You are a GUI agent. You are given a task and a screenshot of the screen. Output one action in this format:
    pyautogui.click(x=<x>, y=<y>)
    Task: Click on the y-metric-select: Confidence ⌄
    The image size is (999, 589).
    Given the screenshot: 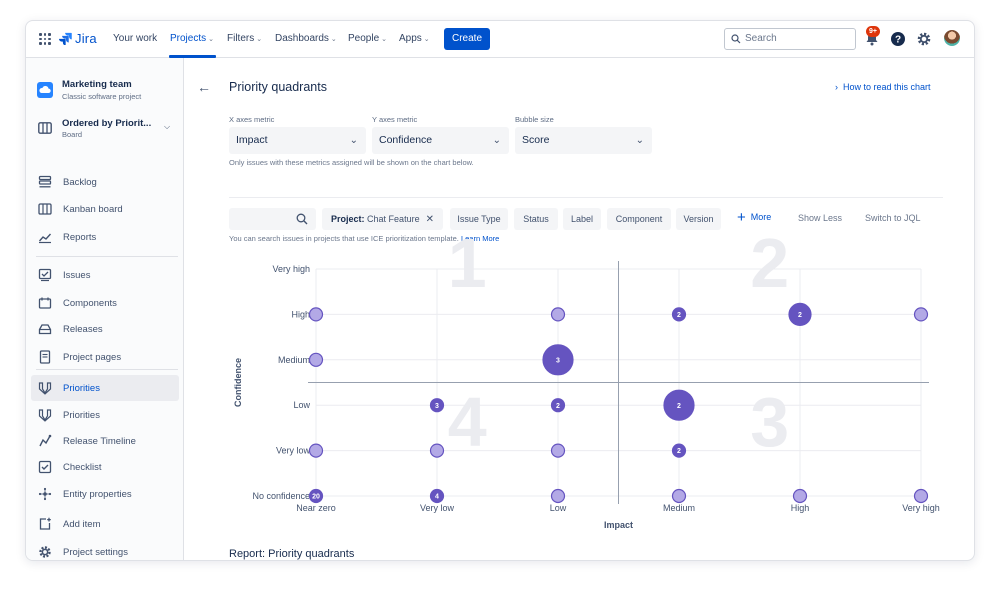 What is the action you would take?
    pyautogui.click(x=440, y=140)
    